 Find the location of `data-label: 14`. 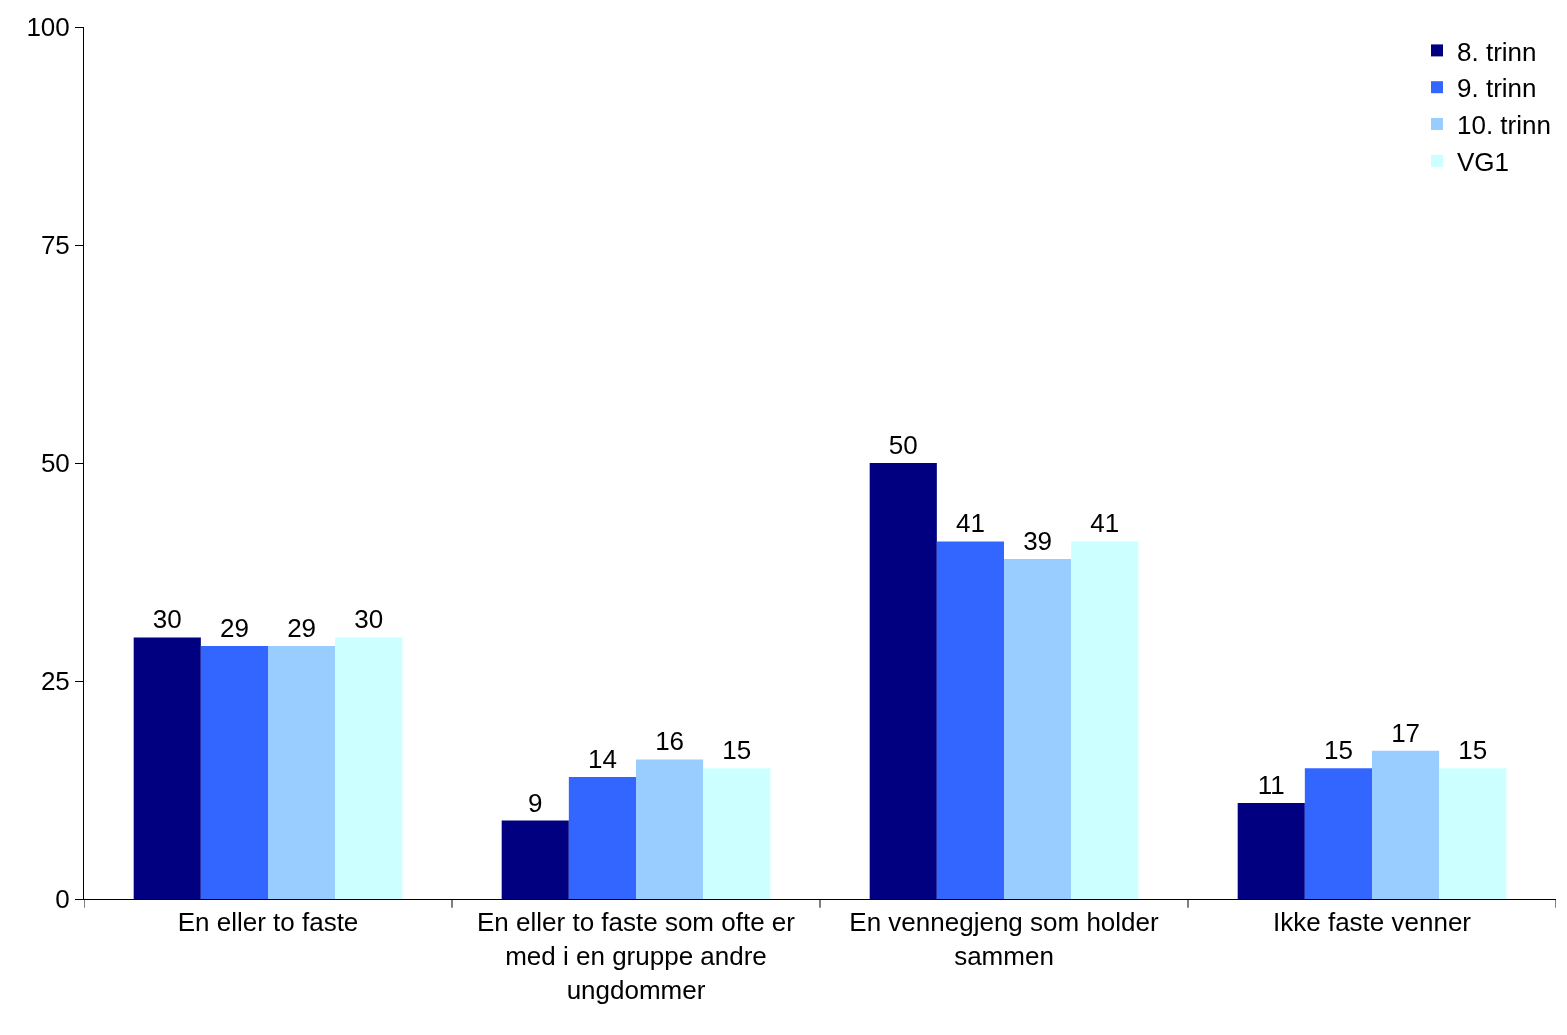

data-label: 14 is located at coordinates (602, 758).